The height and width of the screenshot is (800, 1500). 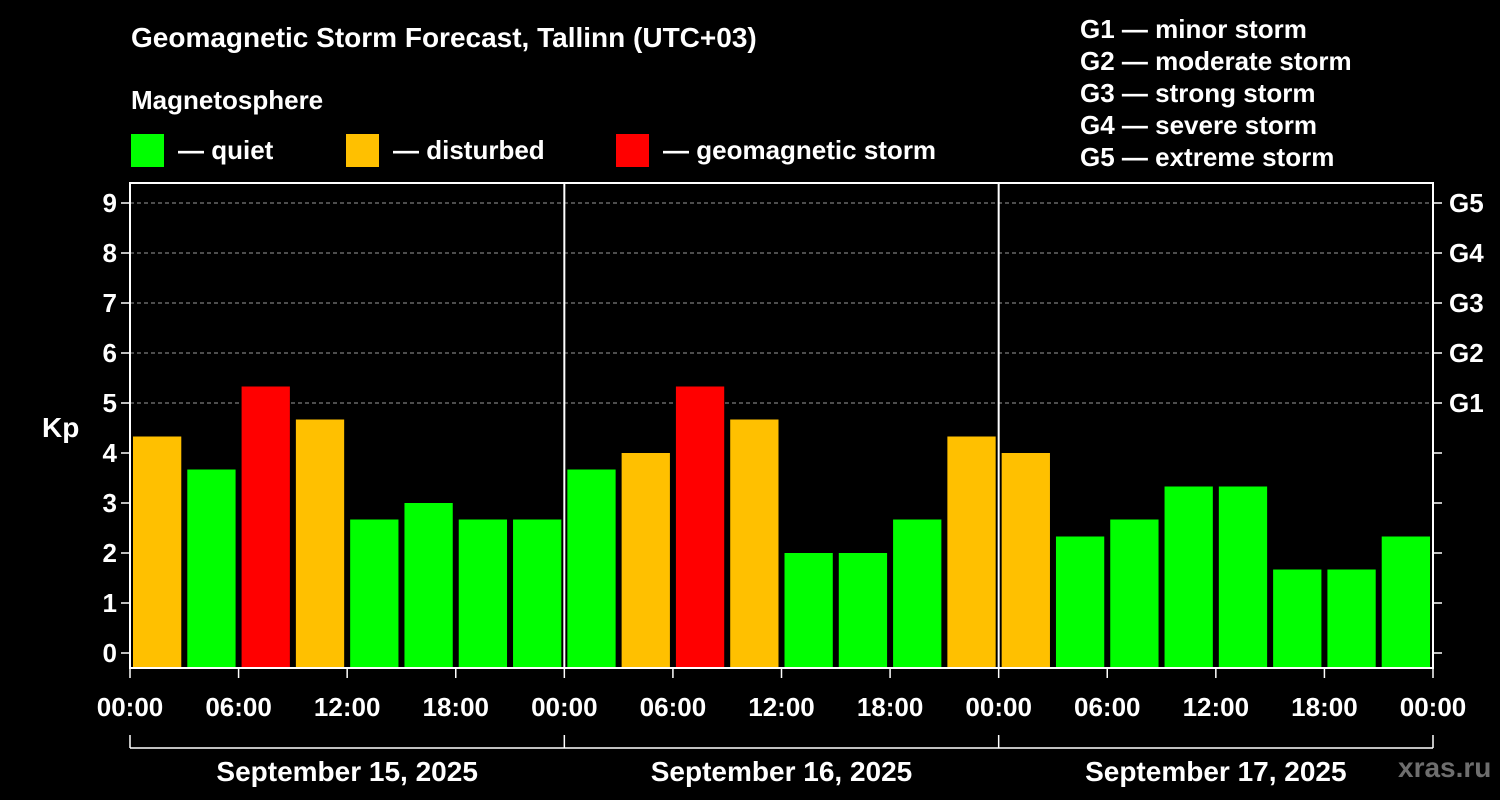 I want to click on x-tick-label-5: 06:00, so click(x=673, y=707).